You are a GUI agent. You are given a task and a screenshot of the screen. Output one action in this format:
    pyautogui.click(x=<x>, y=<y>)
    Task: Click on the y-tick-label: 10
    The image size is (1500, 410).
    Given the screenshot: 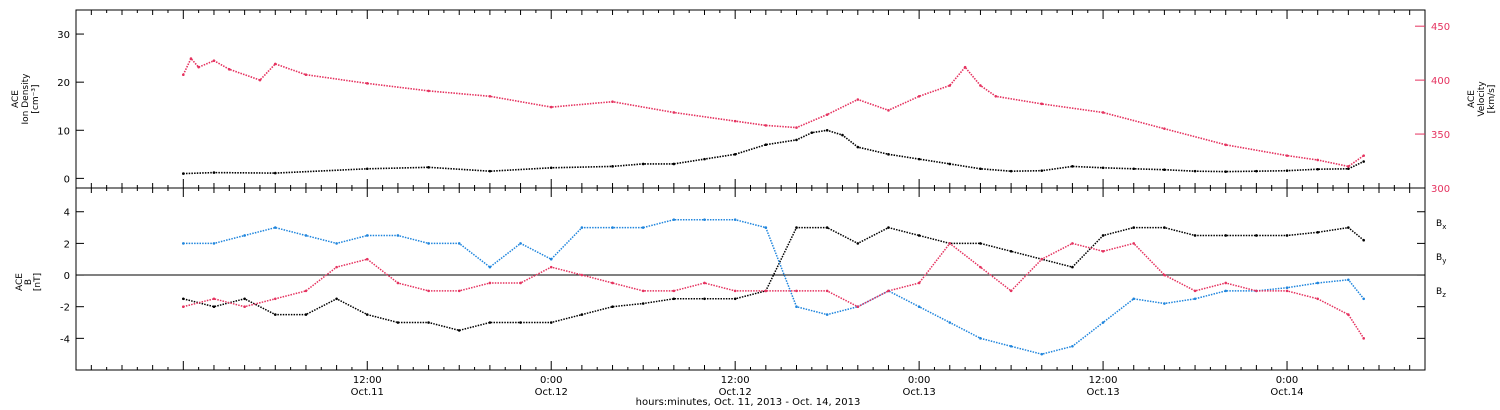 What is the action you would take?
    pyautogui.click(x=63, y=131)
    